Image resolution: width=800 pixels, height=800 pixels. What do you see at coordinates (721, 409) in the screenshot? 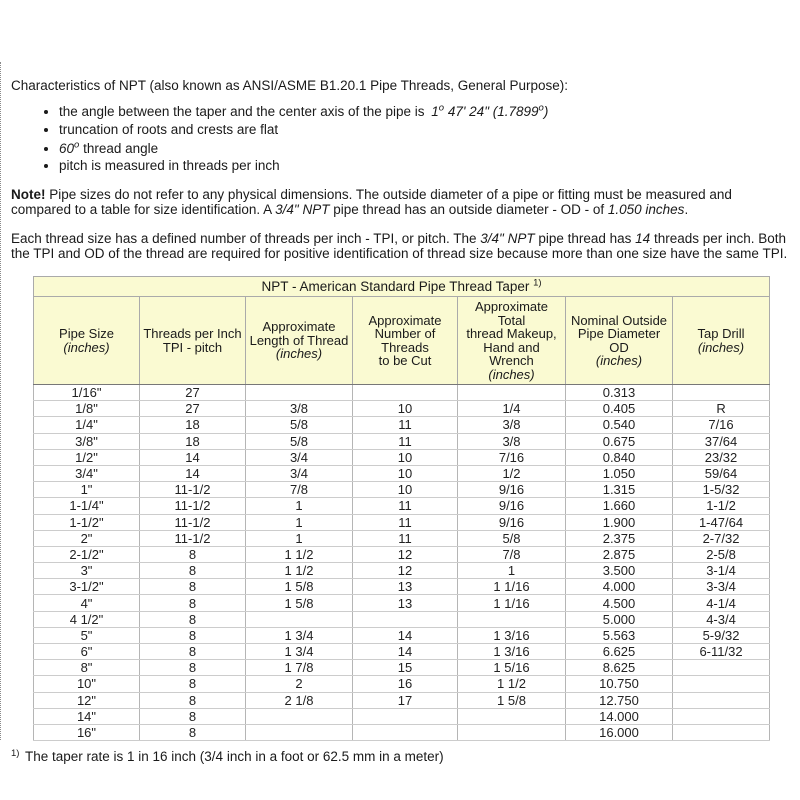
I see `table-cell: R` at bounding box center [721, 409].